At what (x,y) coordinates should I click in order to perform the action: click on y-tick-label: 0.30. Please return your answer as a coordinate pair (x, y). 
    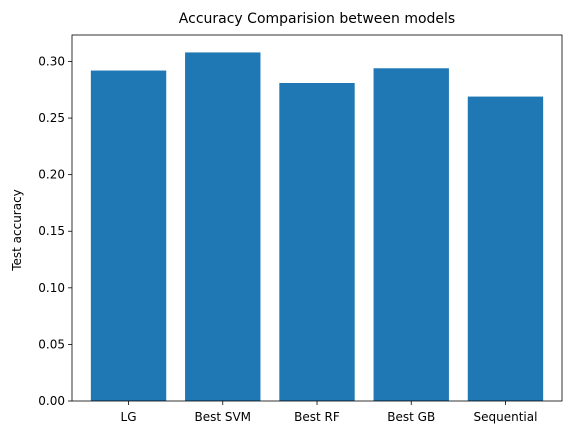
    Looking at the image, I should click on (51, 61).